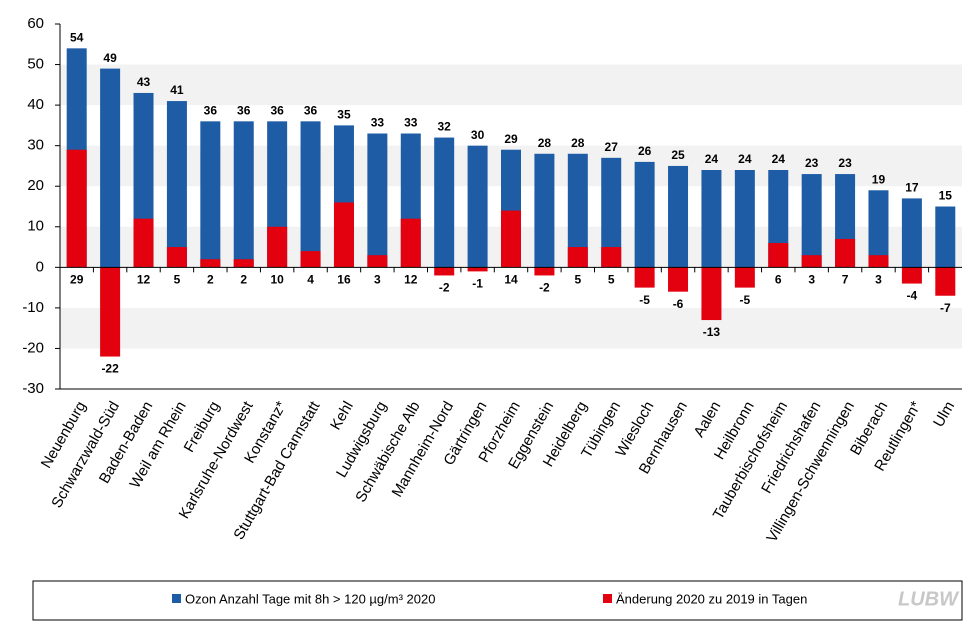 The width and height of the screenshot is (977, 636). Describe the element at coordinates (35, 185) in the screenshot. I see `y-tick-label: 20` at that location.